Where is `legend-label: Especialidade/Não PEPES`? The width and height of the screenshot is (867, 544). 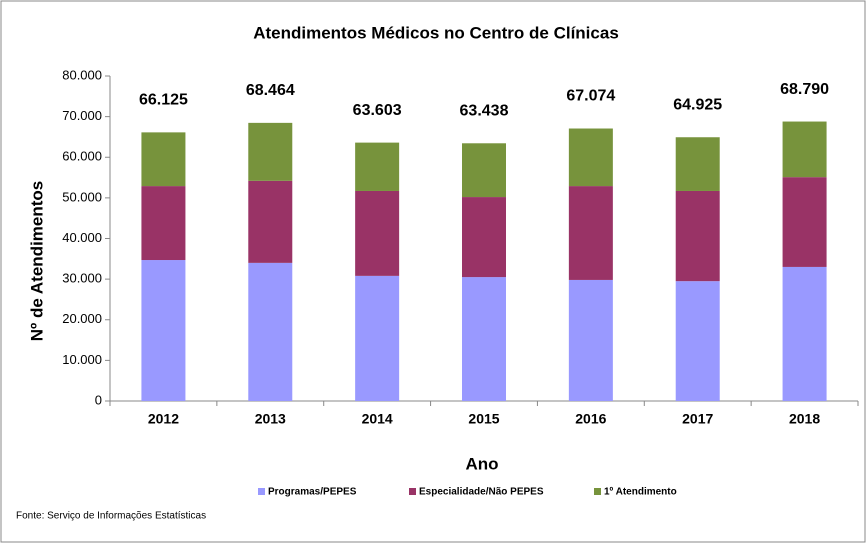 legend-label: Especialidade/Não PEPES is located at coordinates (481, 492).